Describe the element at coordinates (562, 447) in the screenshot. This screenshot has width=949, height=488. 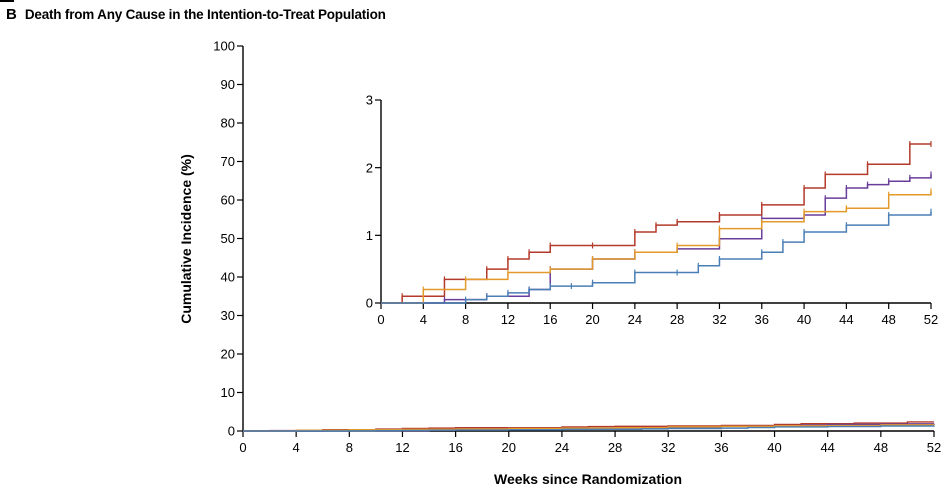
I see `main-x-tick-label: 24` at that location.